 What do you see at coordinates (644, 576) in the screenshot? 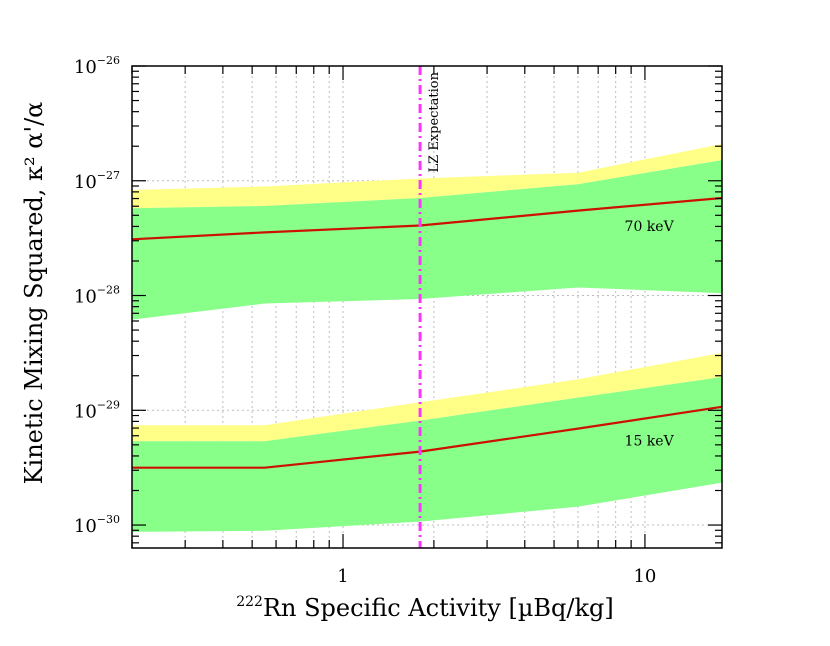
I see `x-tick-label: 10` at bounding box center [644, 576].